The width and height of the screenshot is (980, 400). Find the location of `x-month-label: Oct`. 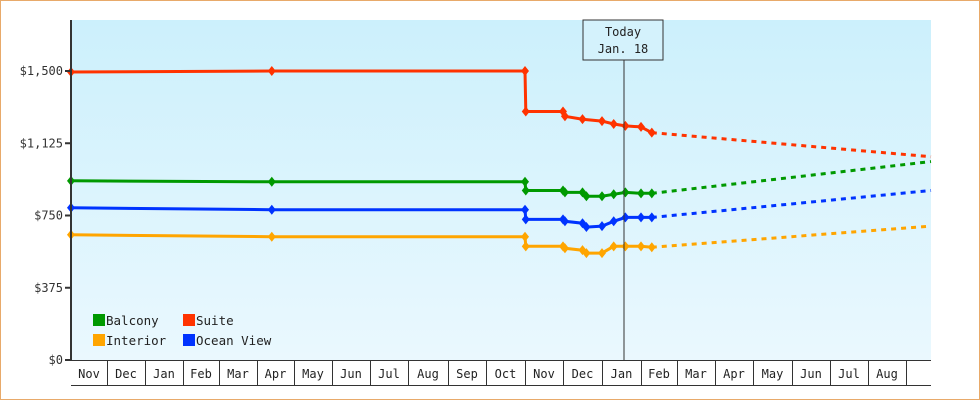

x-month-label: Oct is located at coordinates (506, 374).